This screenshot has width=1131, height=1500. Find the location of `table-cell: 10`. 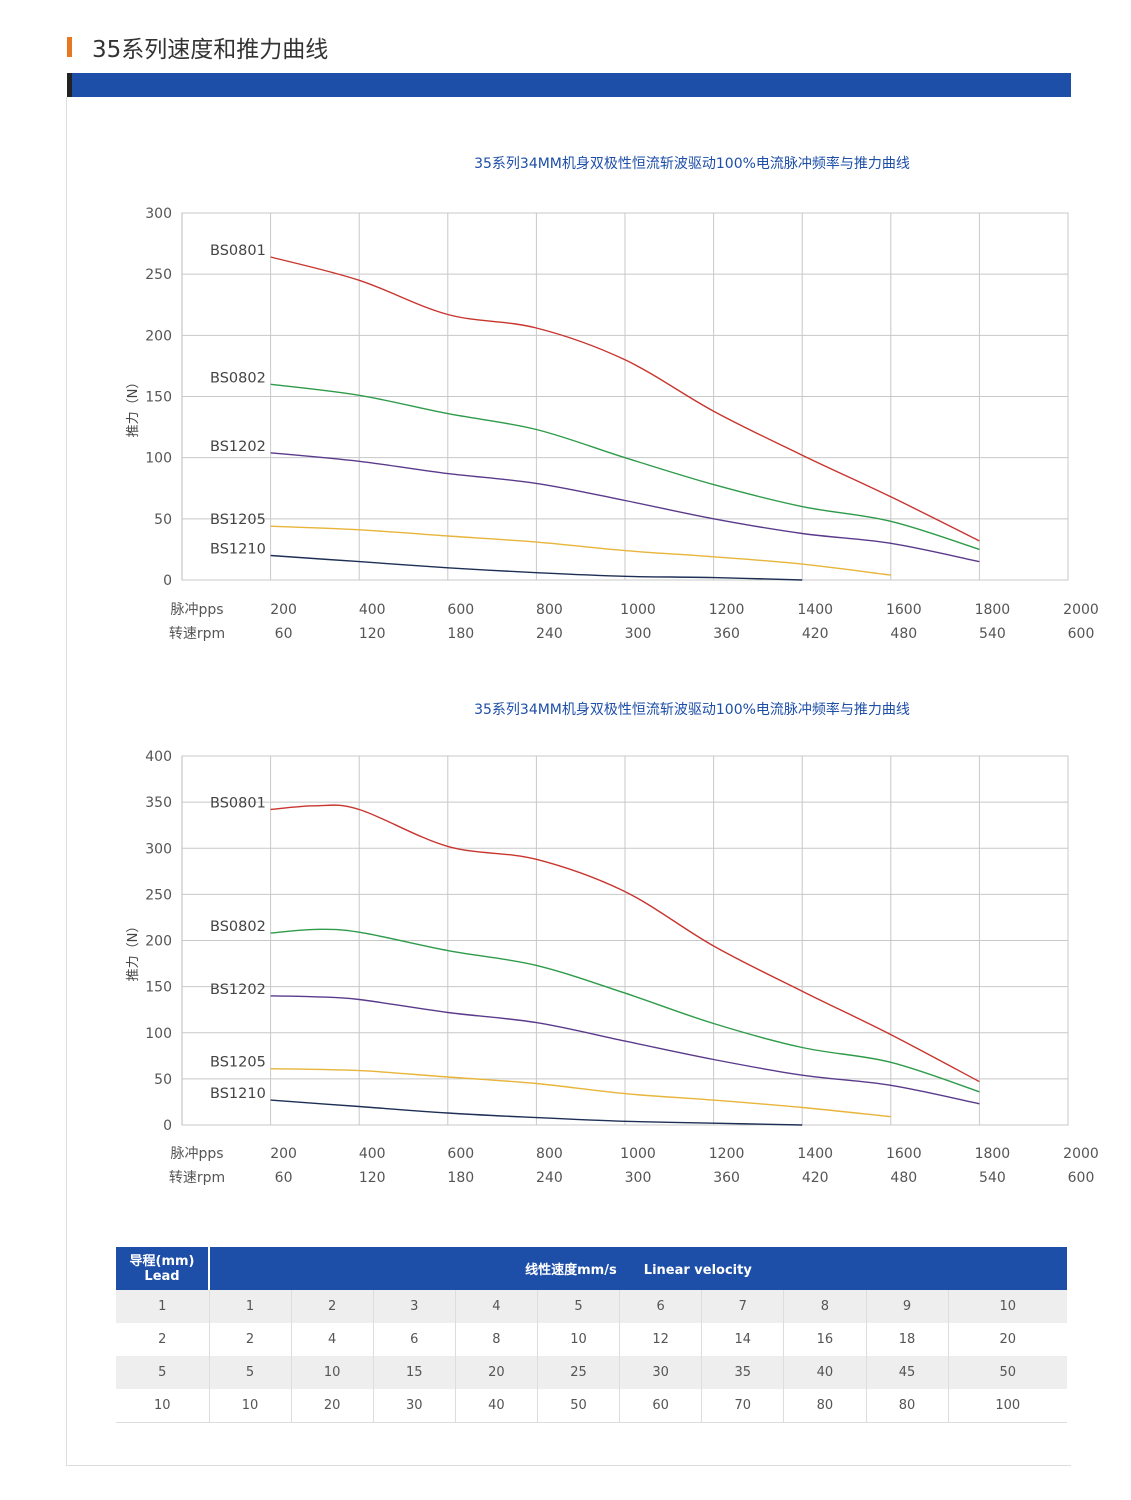

table-cell: 10 is located at coordinates (332, 1372).